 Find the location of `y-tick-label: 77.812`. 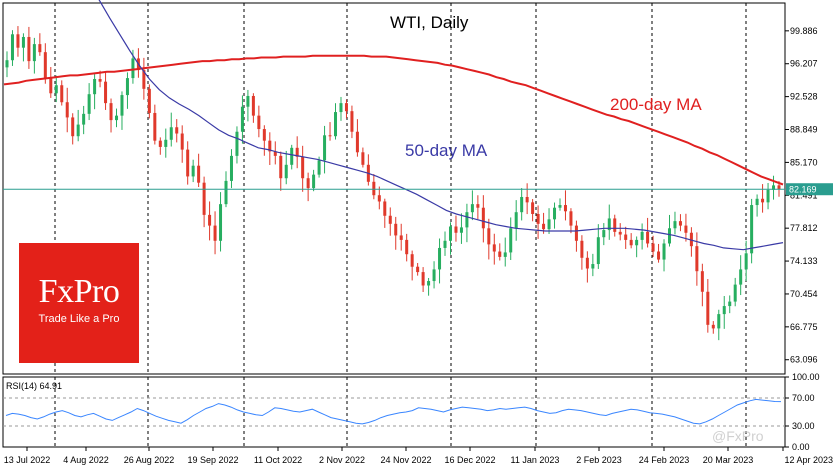

y-tick-label: 77.812 is located at coordinates (804, 228).